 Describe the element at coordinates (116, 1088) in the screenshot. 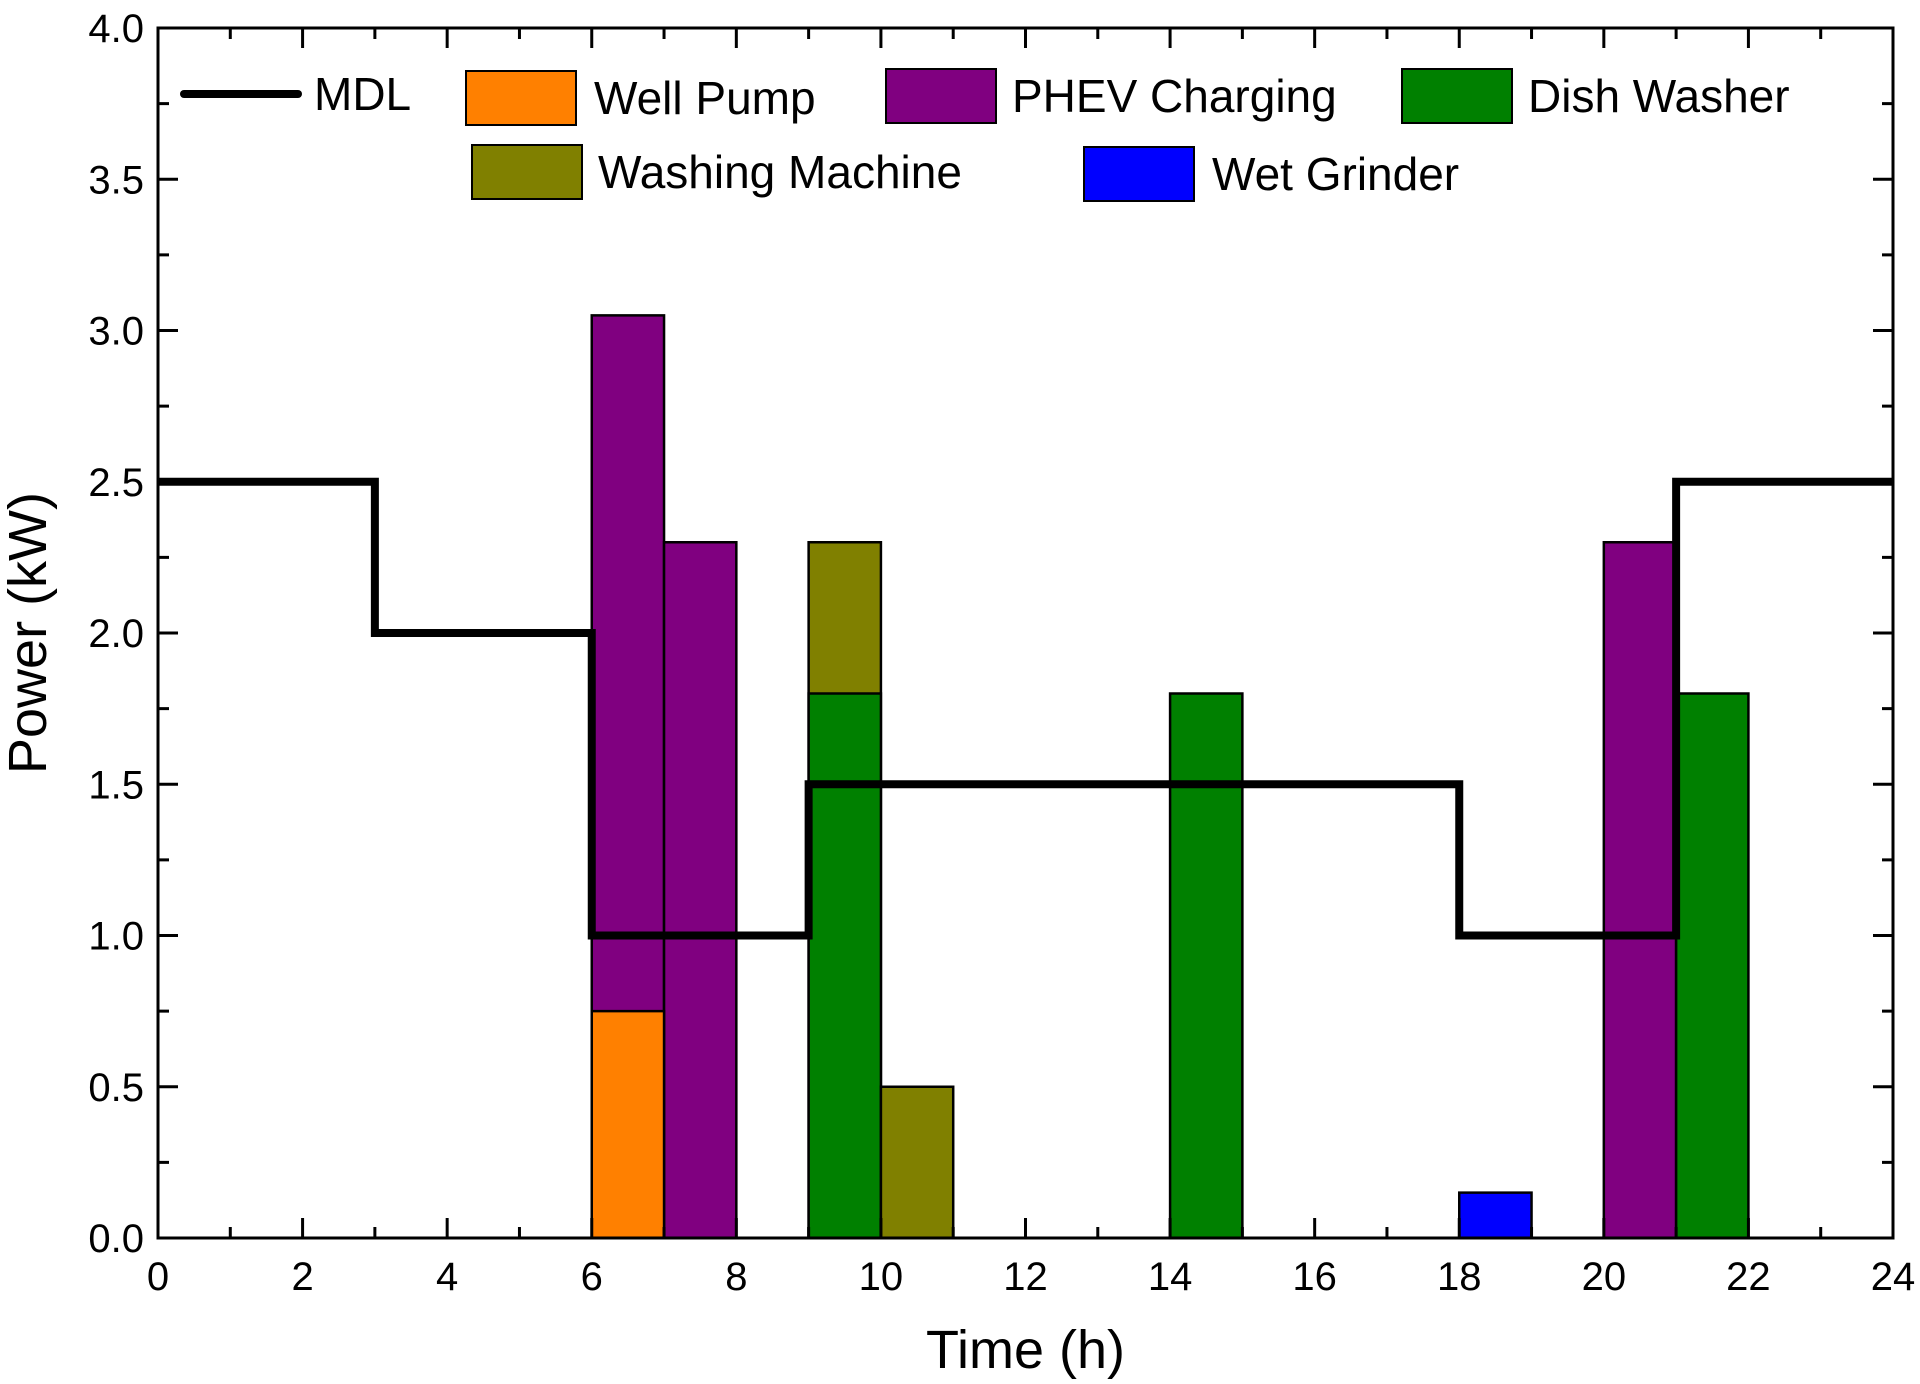

I see `y-tick-label: 0.5` at that location.